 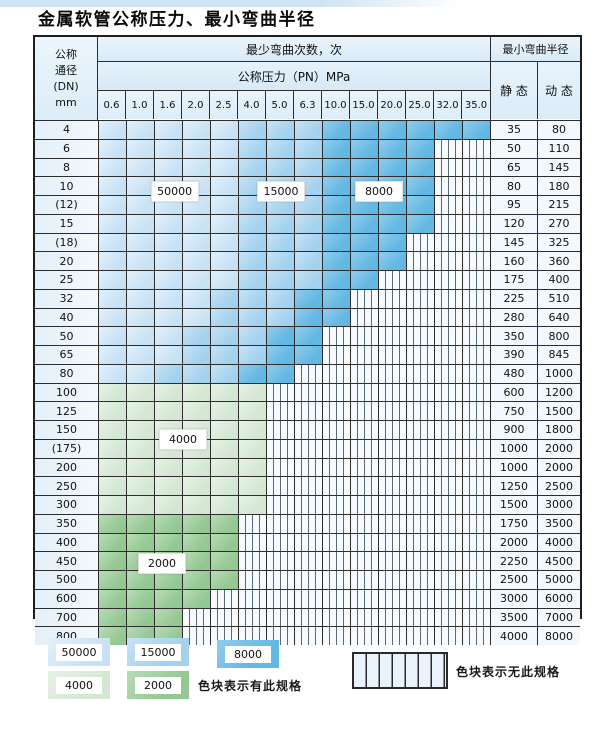 What do you see at coordinates (514, 317) in the screenshot?
I see `static-radius-value: 280` at bounding box center [514, 317].